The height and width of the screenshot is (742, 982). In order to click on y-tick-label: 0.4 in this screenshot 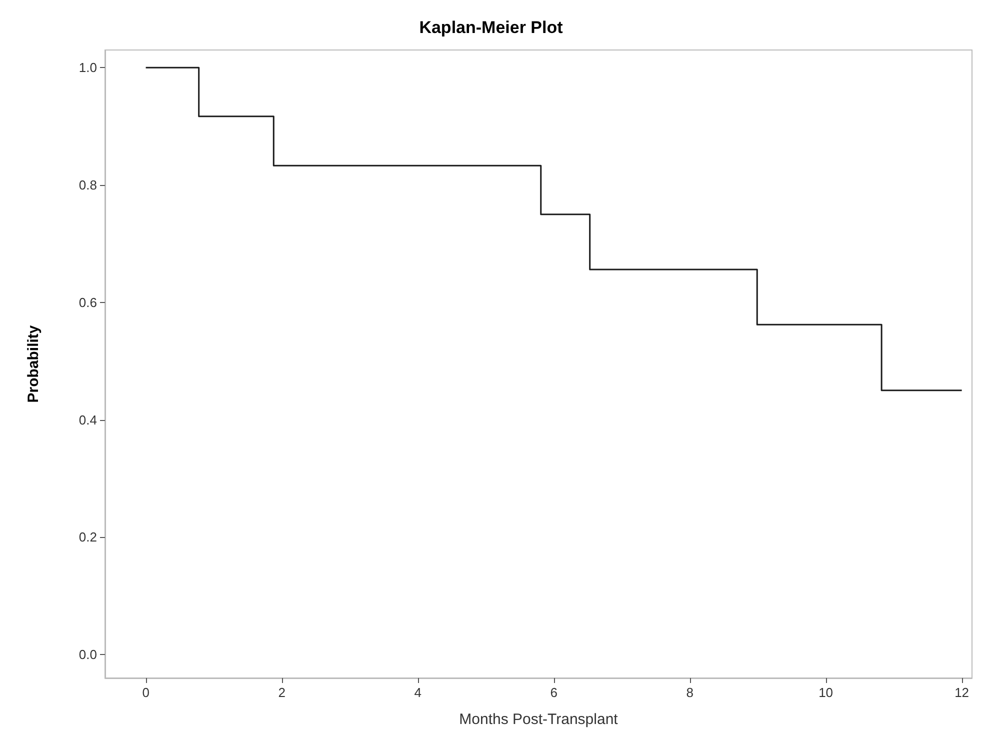, I will do `click(87, 420)`.